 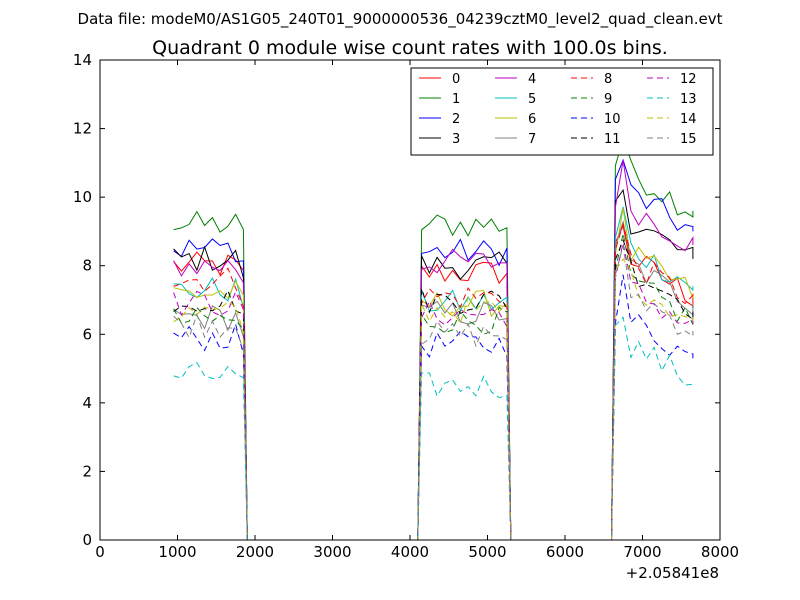 I want to click on y-tick-label-6: 12, so click(x=82, y=129).